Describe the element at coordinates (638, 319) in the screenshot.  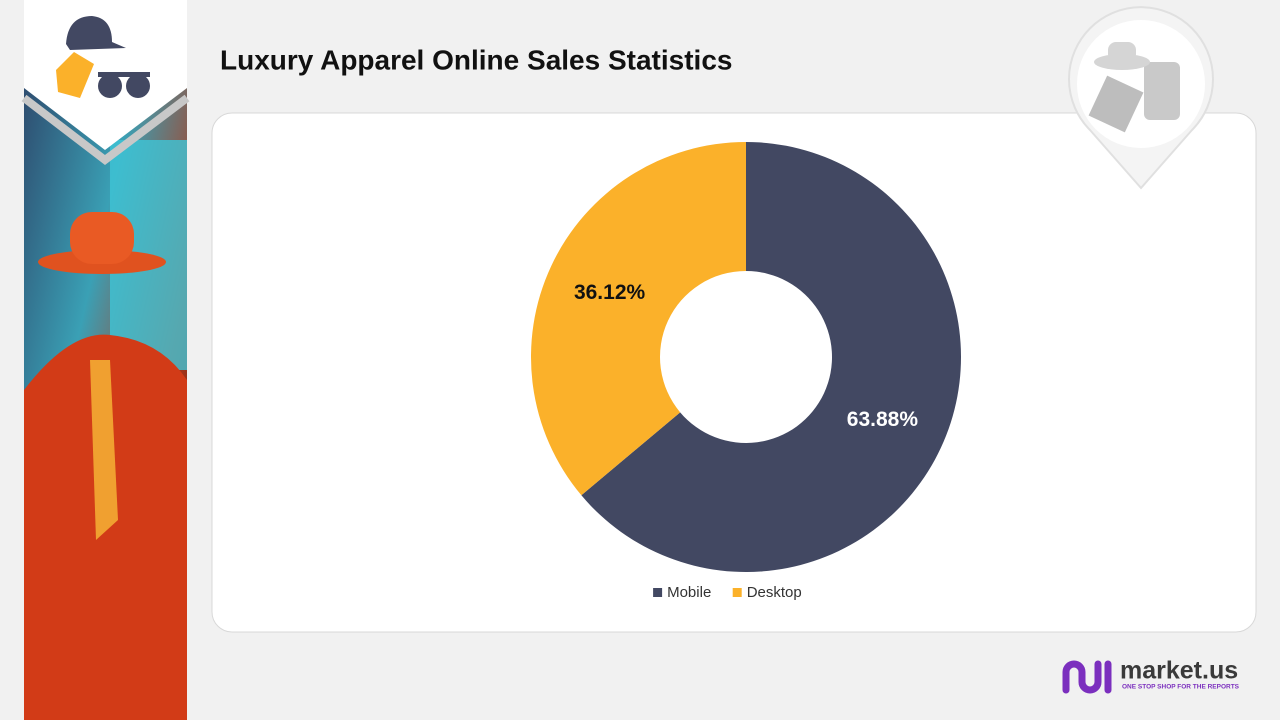
I see `donut-slice` at that location.